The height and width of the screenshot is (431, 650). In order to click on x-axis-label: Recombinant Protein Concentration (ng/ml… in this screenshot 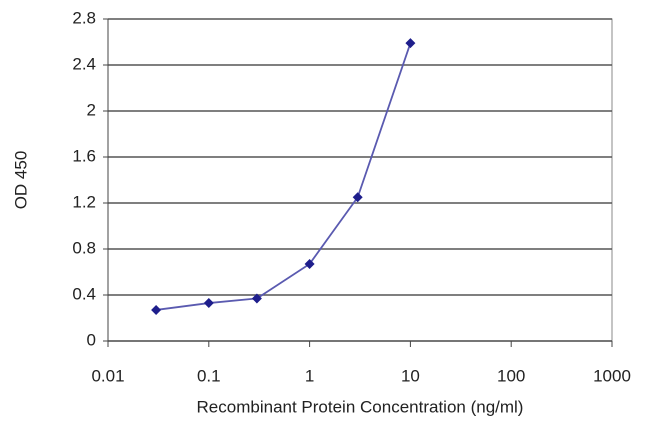, I will do `click(360, 406)`.